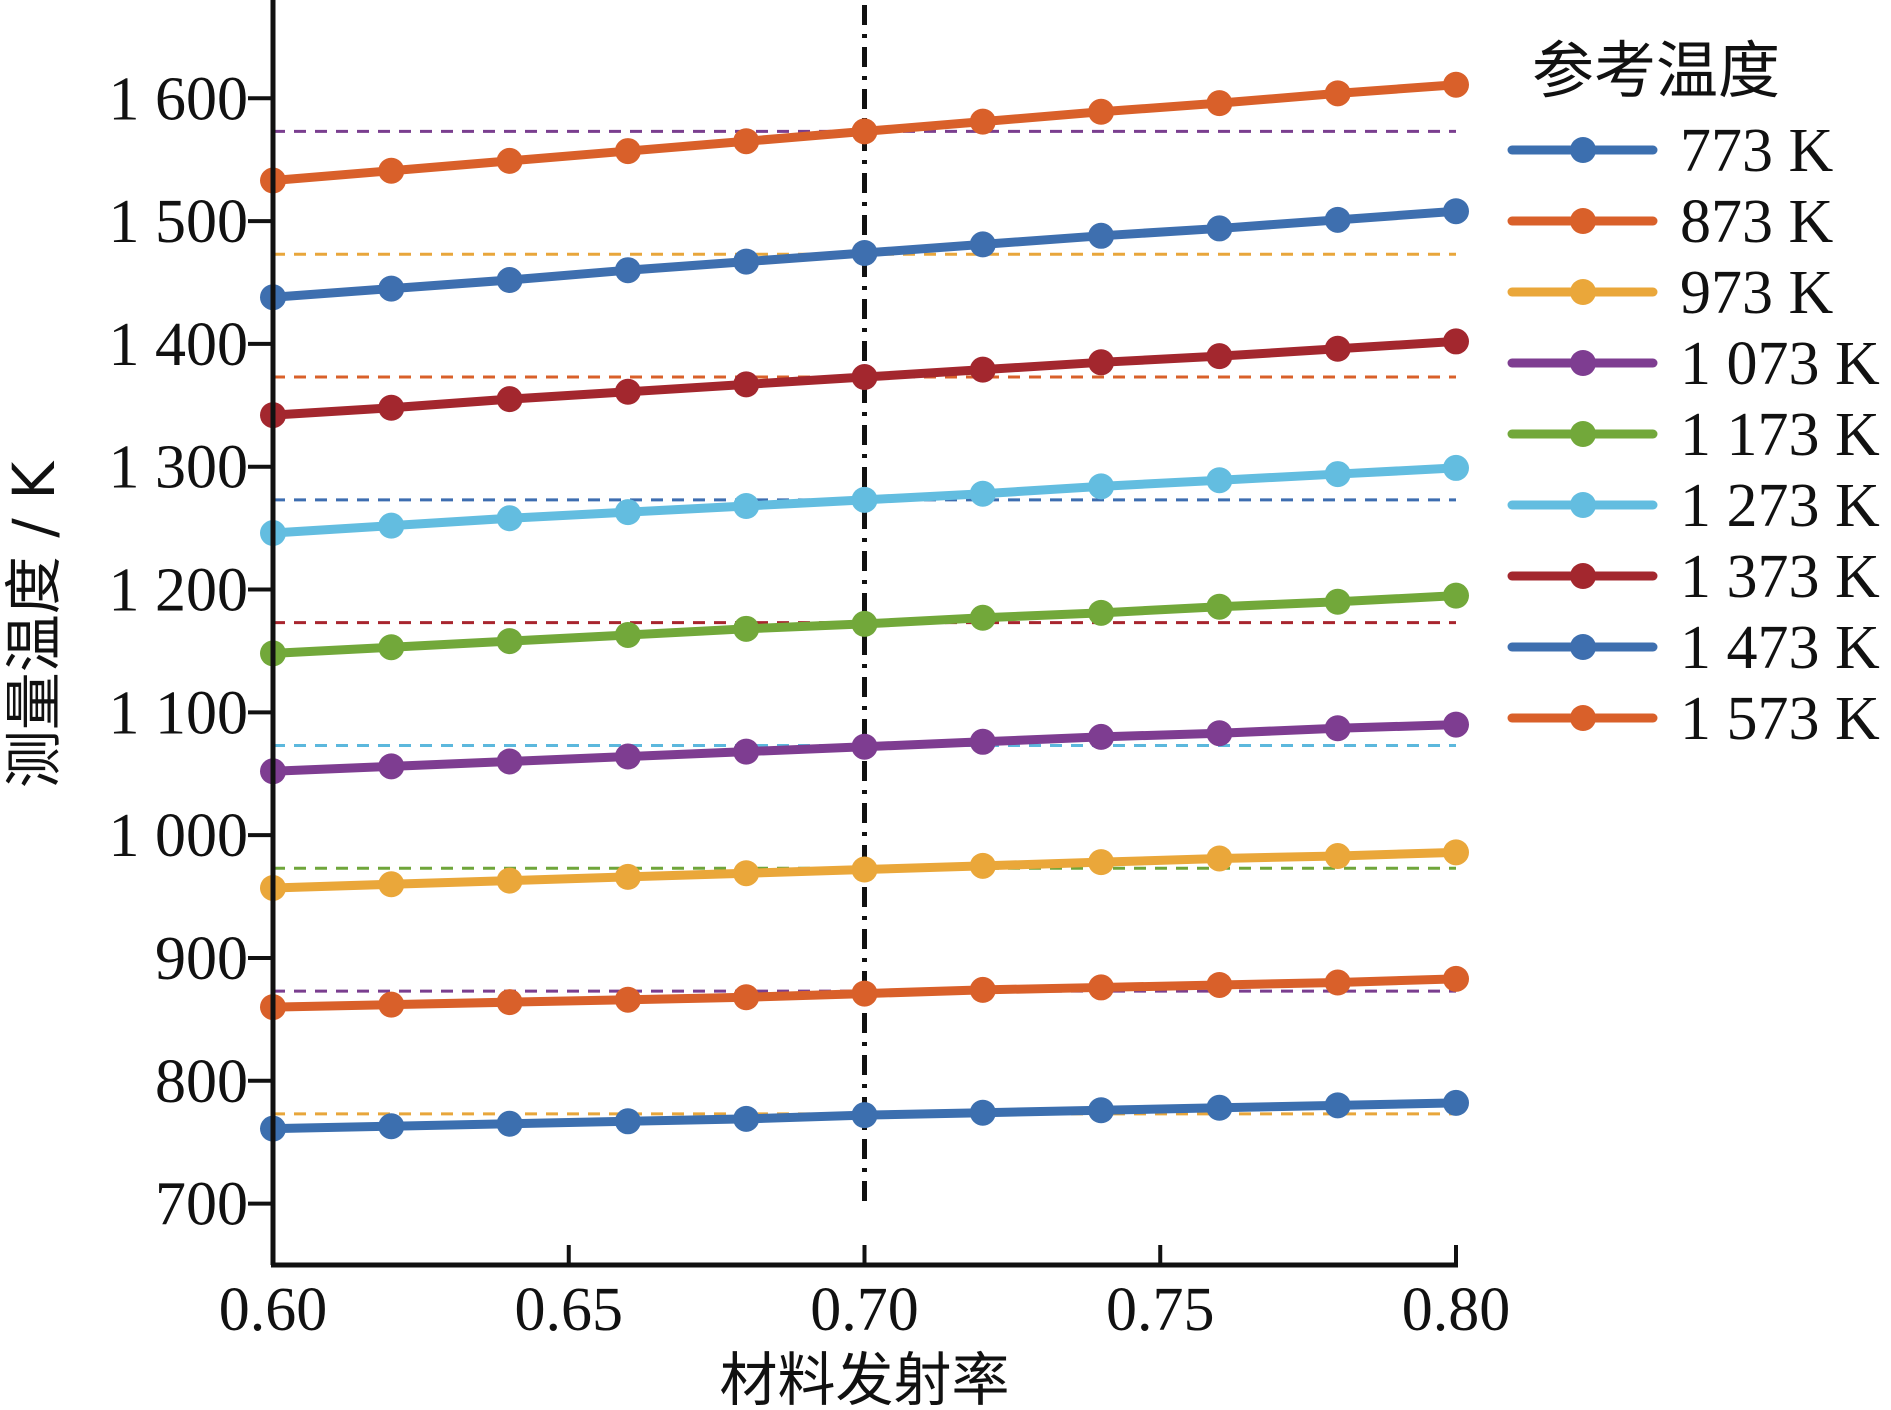  Describe the element at coordinates (1780, 577) in the screenshot. I see `legend-label: 1 373 K` at that location.